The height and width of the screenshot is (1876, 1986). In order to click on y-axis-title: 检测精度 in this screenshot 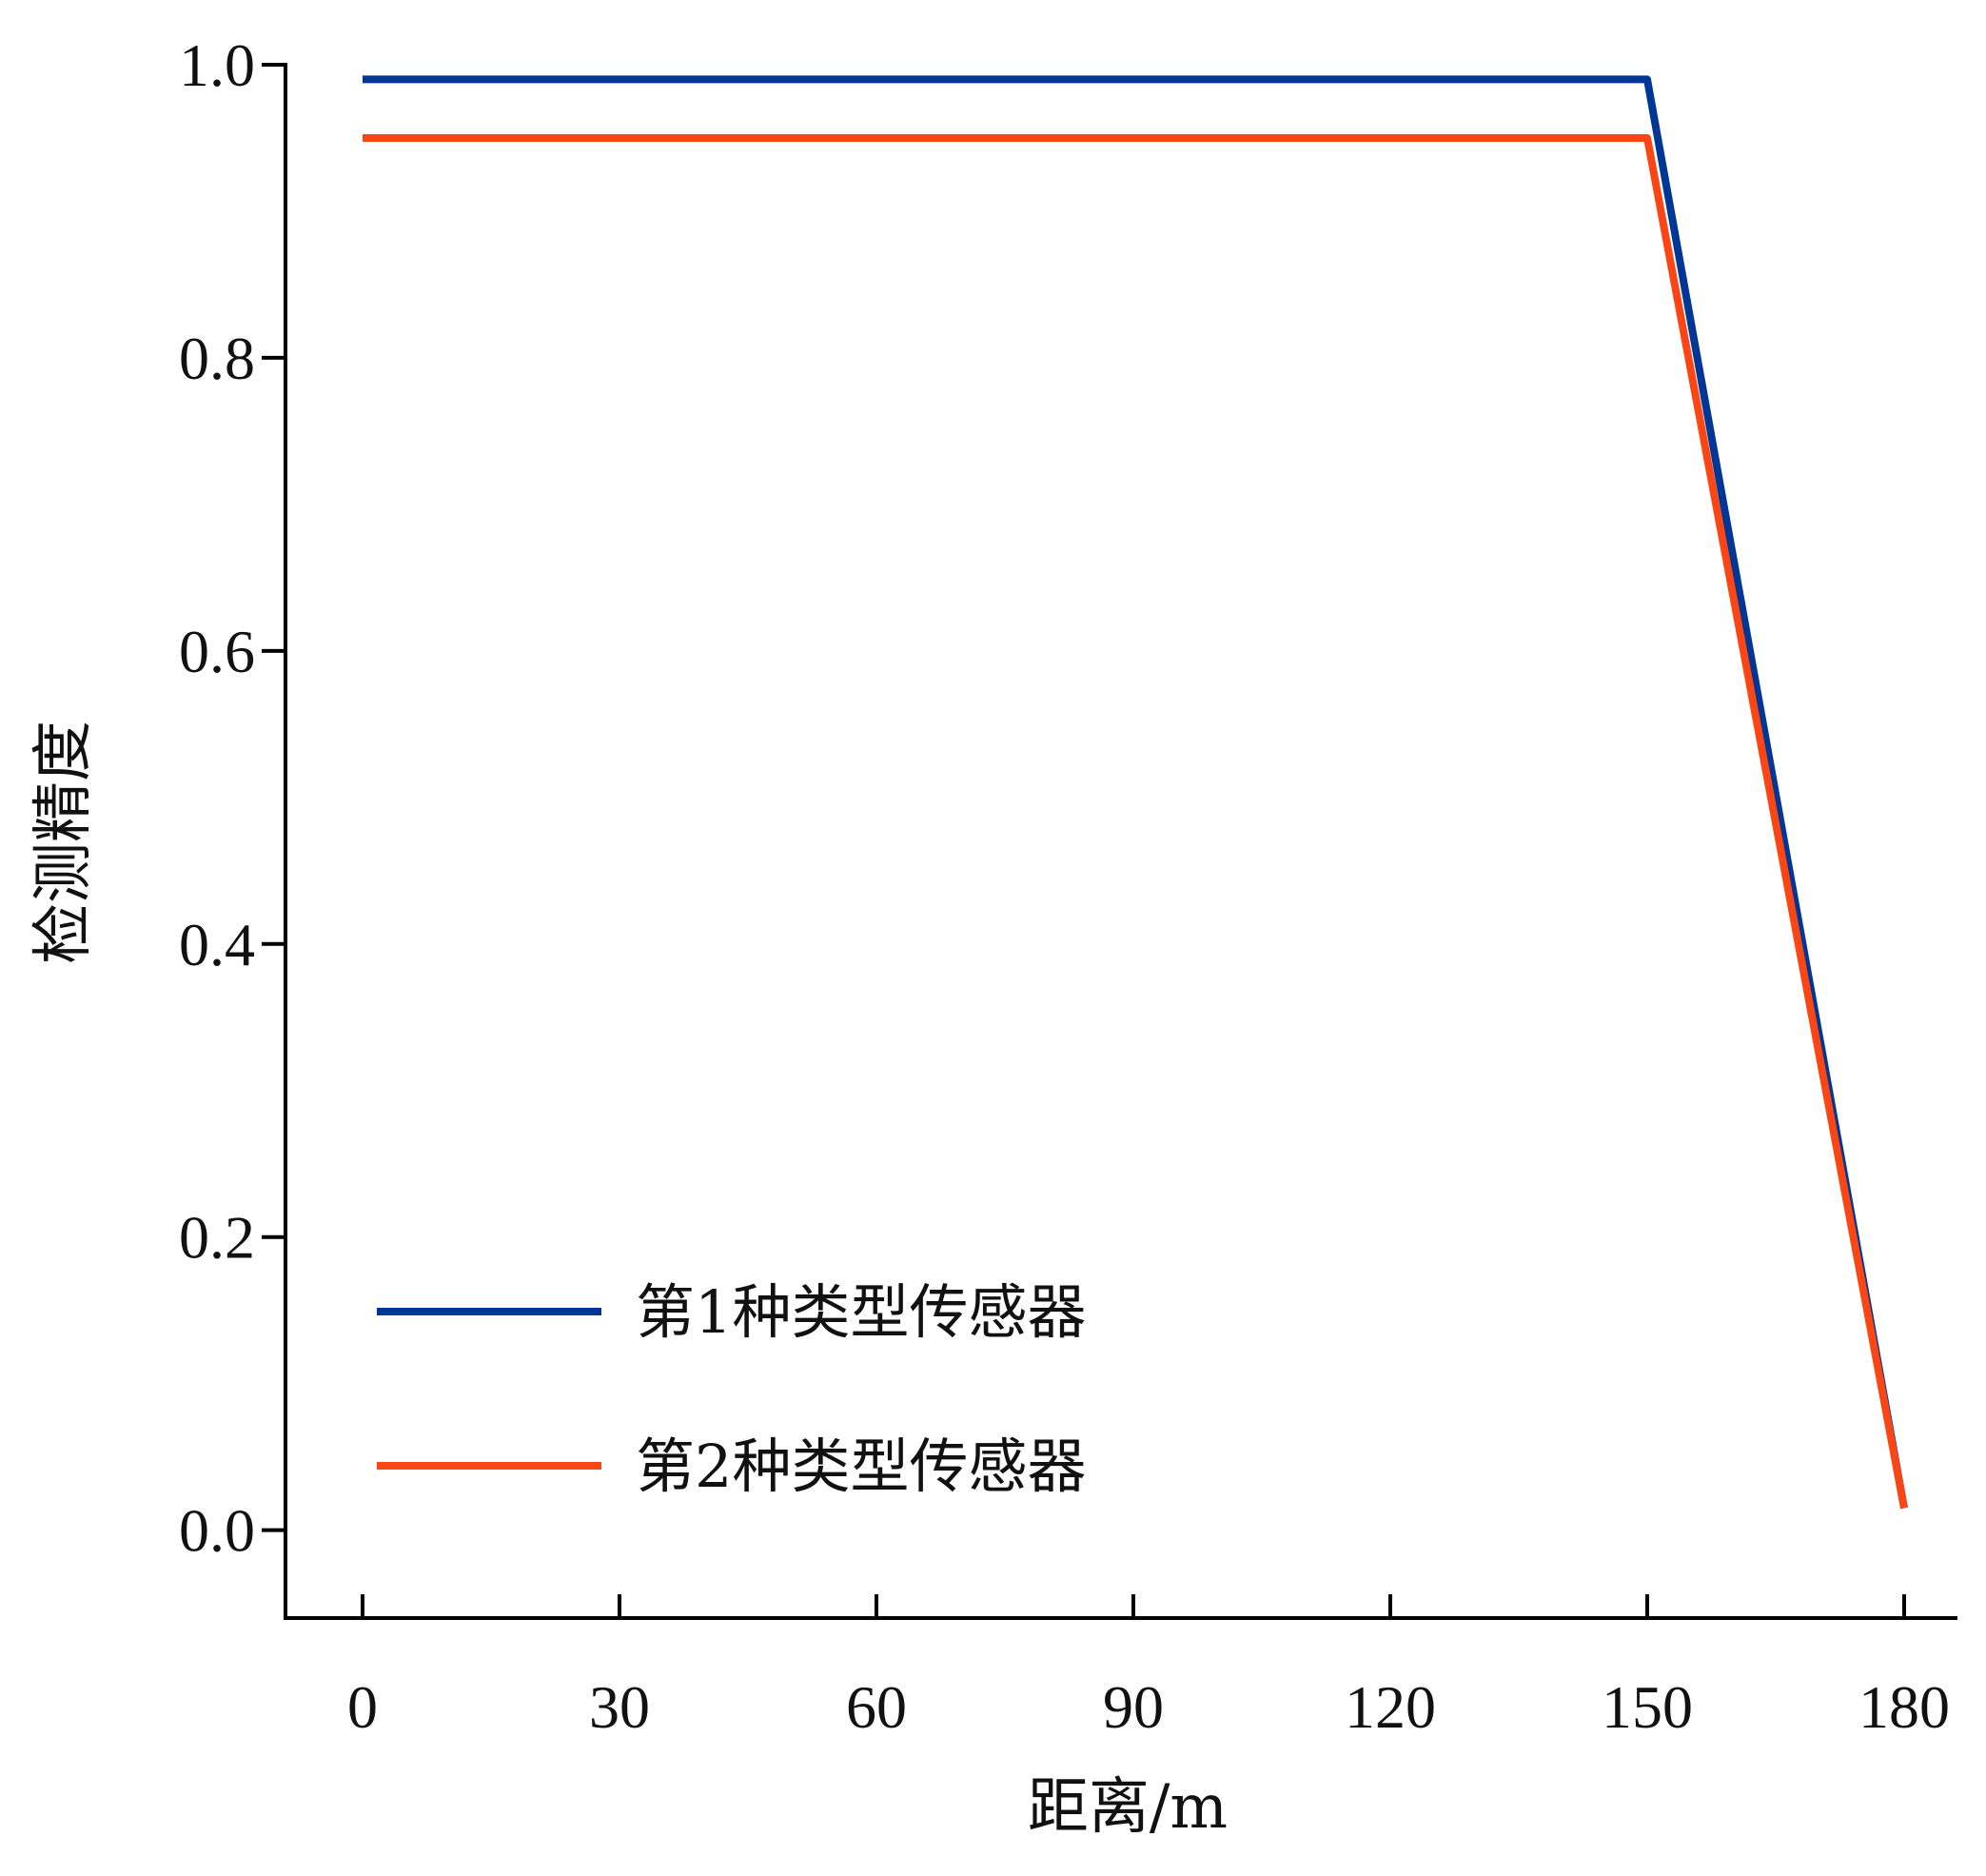, I will do `click(64, 842)`.